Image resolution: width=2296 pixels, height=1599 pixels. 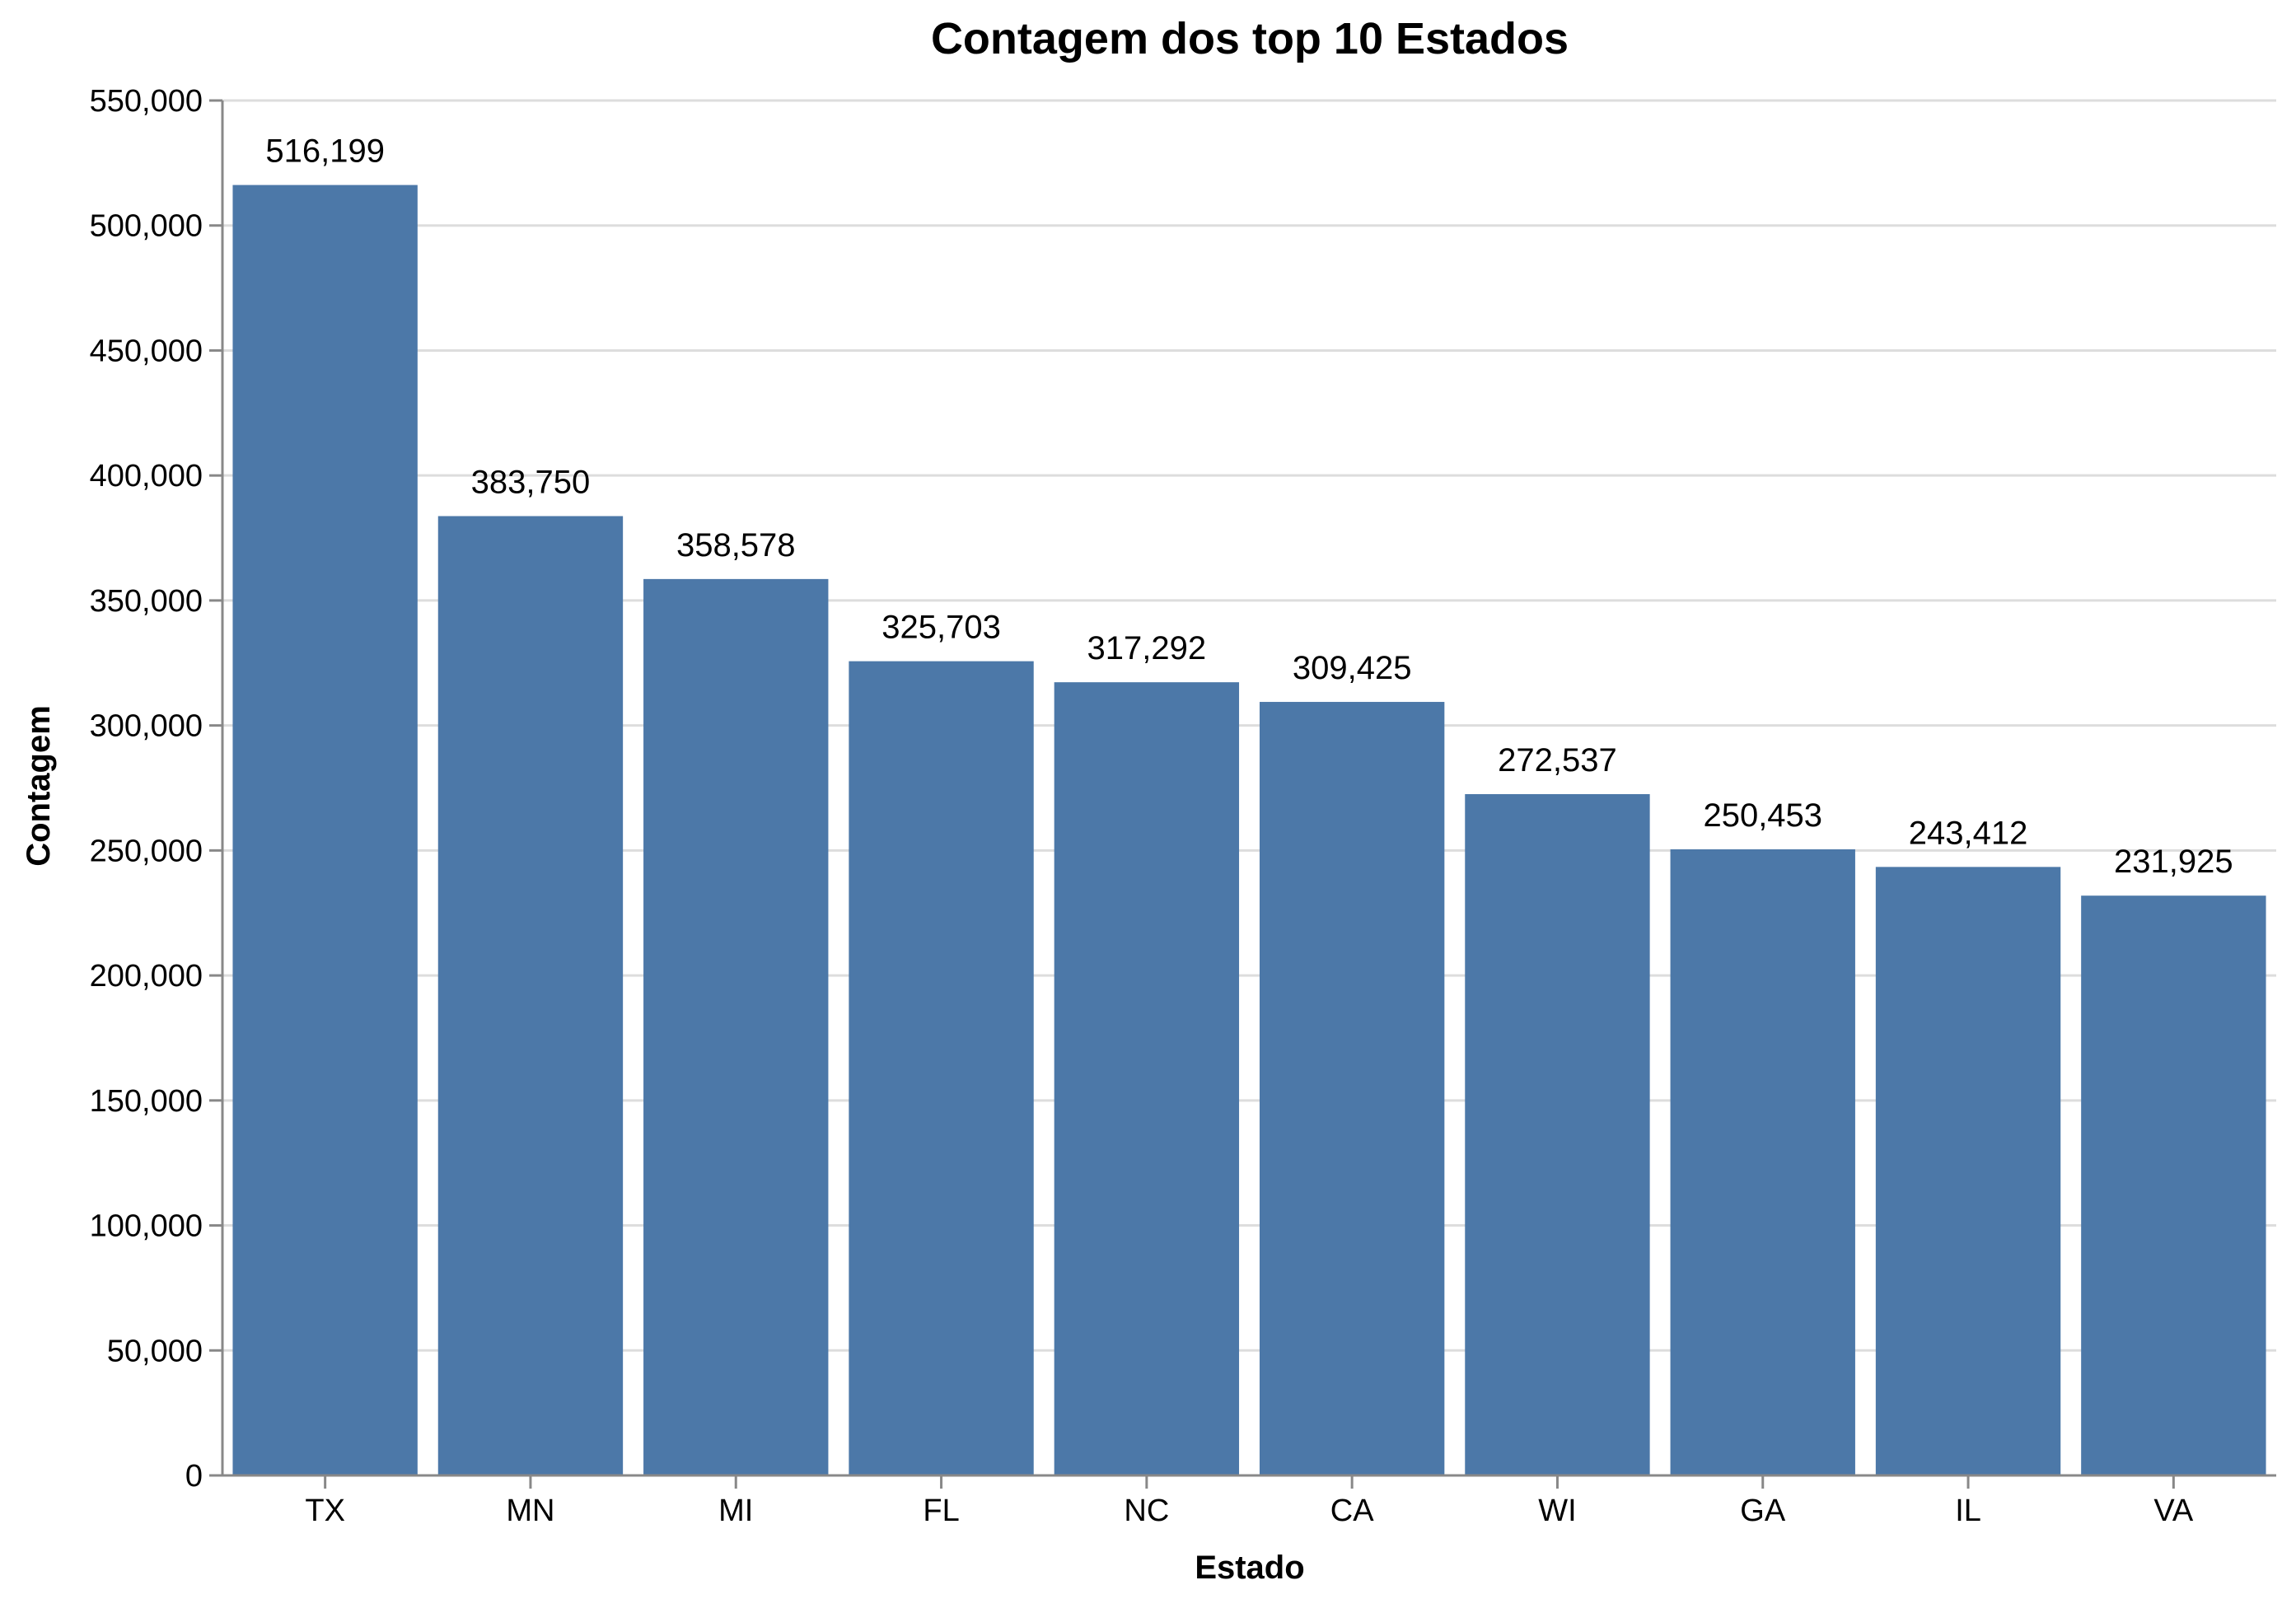 What do you see at coordinates (146, 726) in the screenshot?
I see `y-tick-label: 300,000` at bounding box center [146, 726].